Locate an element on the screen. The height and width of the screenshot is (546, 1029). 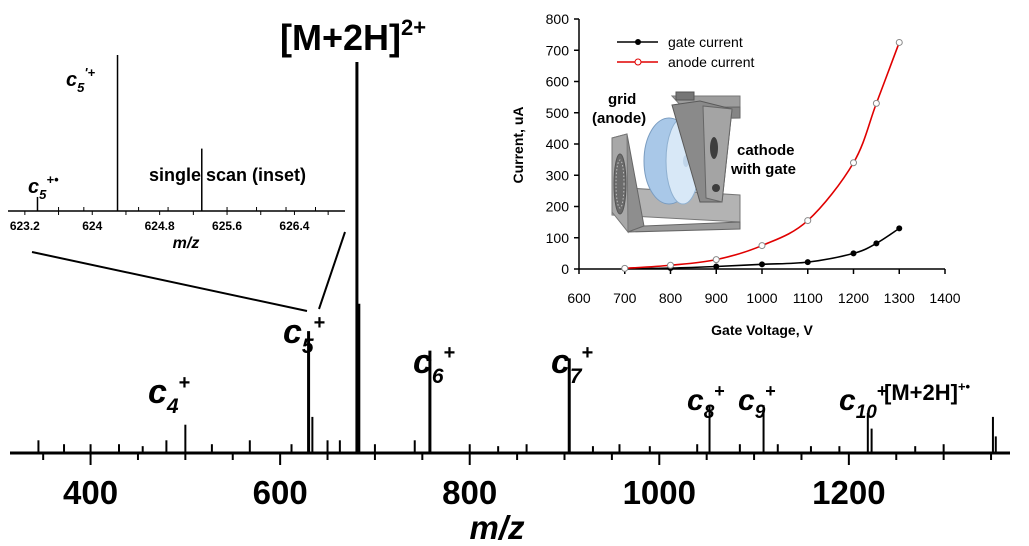
main-annotation-c6: c6+ is located at coordinates (434, 365).